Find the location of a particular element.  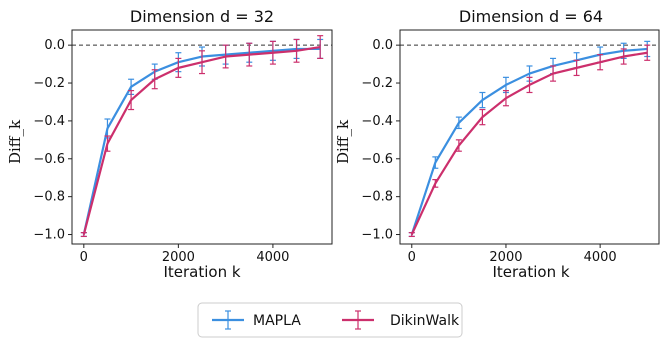

chart-title: Dimension d = 32 is located at coordinates (202, 16).